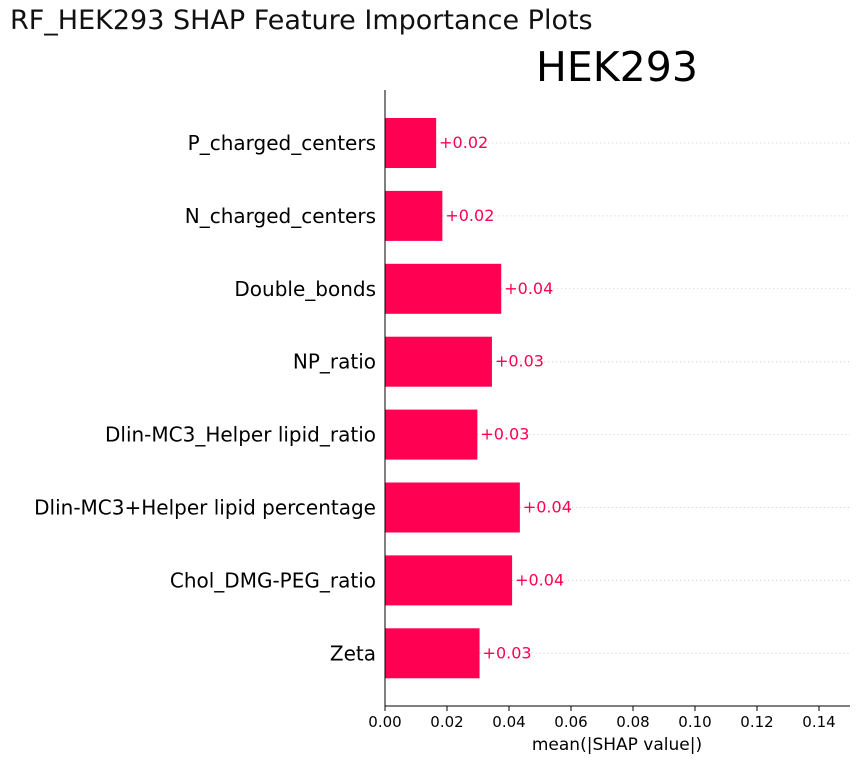  What do you see at coordinates (446, 722) in the screenshot?
I see `x-tick-label: 0.02` at bounding box center [446, 722].